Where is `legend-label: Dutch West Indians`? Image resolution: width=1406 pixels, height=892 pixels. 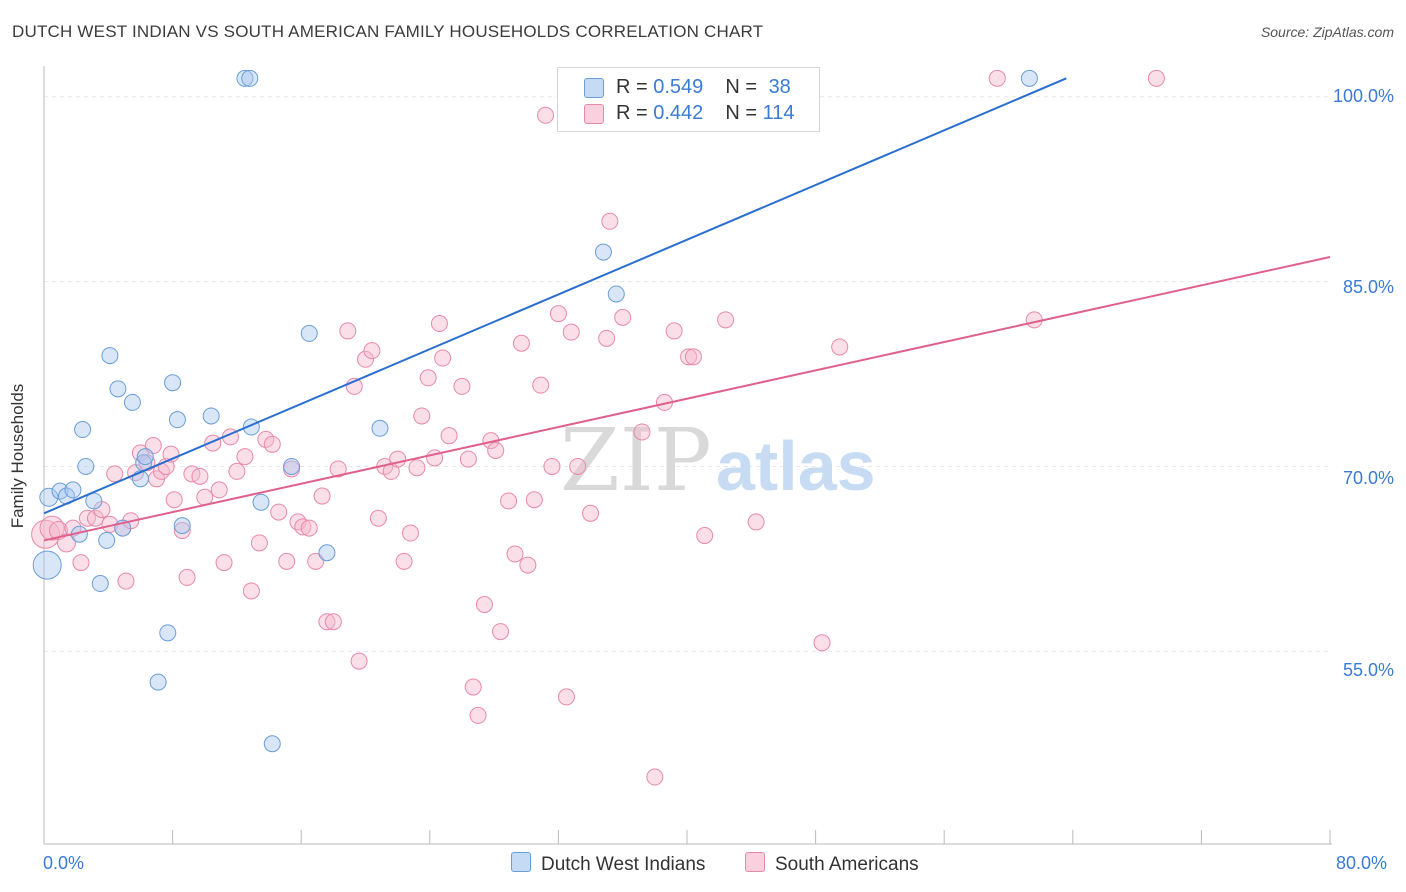 legend-label: Dutch West Indians is located at coordinates (623, 864).